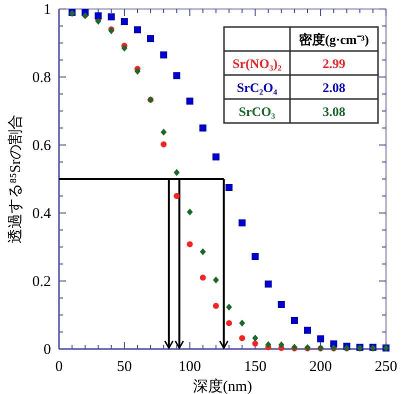 Image resolution: width=403 pixels, height=394 pixels. Describe the element at coordinates (41, 78) in the screenshot. I see `y-tick-label: 0.8` at that location.